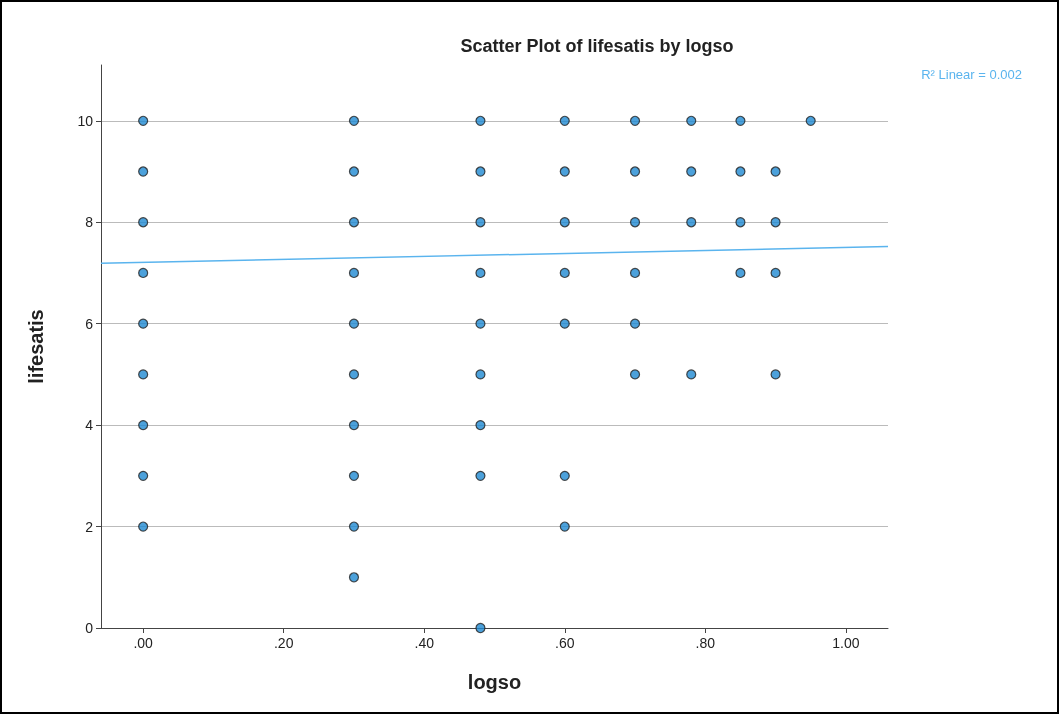 Image resolution: width=1059 pixels, height=714 pixels. Describe the element at coordinates (89, 425) in the screenshot. I see `y-tick-label: 4` at that location.